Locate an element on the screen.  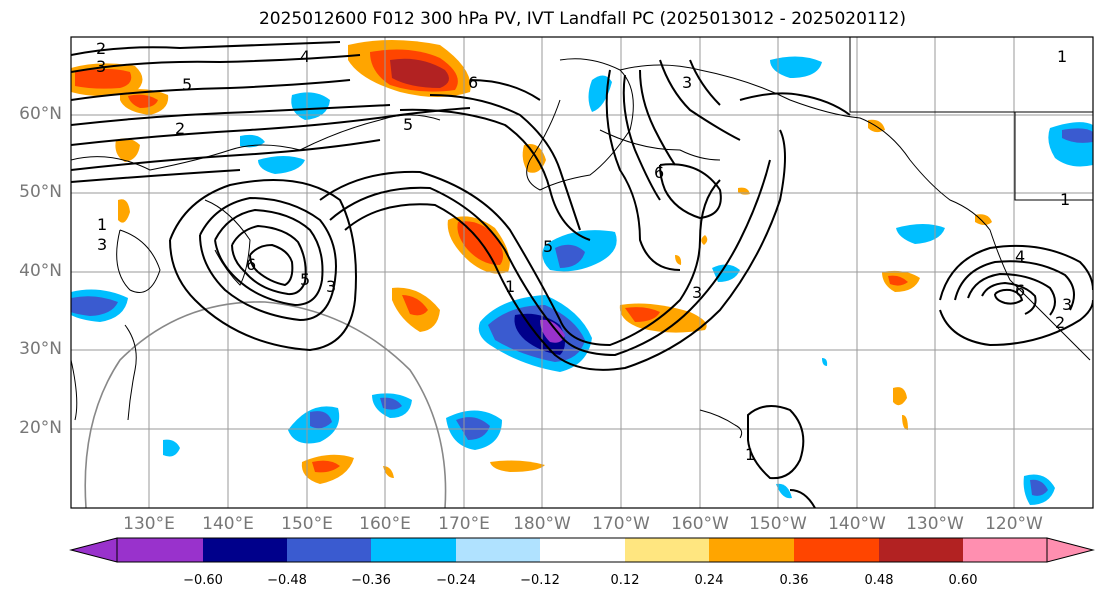
colorbar-tick-label: 0.60 is located at coordinates (963, 580).